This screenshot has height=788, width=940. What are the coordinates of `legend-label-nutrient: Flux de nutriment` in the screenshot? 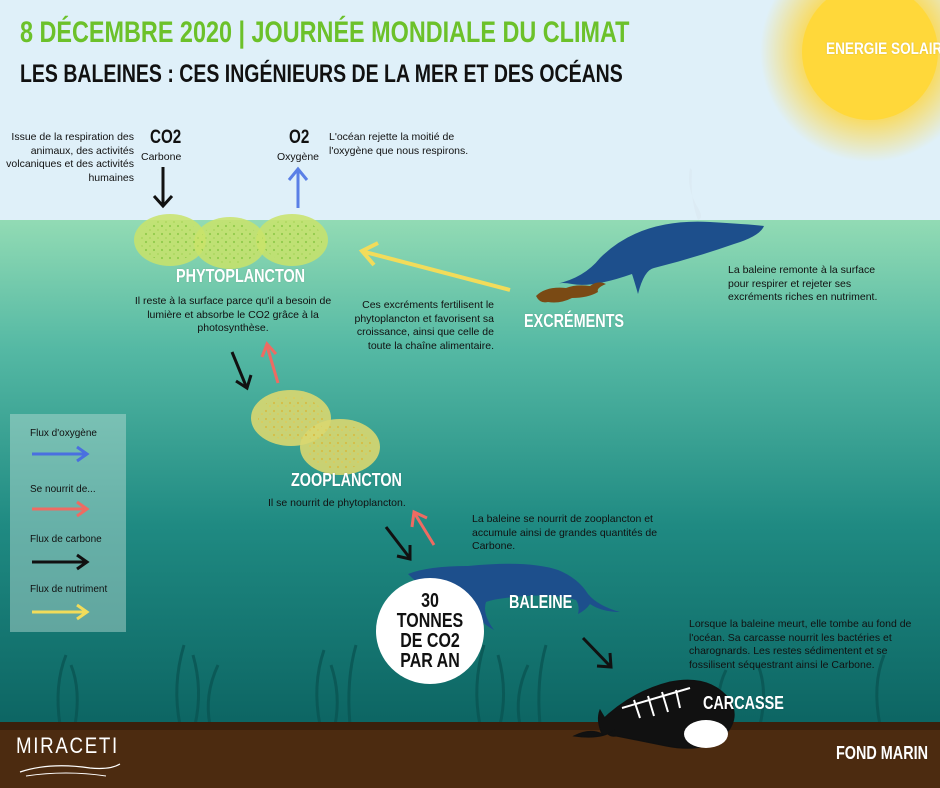 It's located at (69, 589).